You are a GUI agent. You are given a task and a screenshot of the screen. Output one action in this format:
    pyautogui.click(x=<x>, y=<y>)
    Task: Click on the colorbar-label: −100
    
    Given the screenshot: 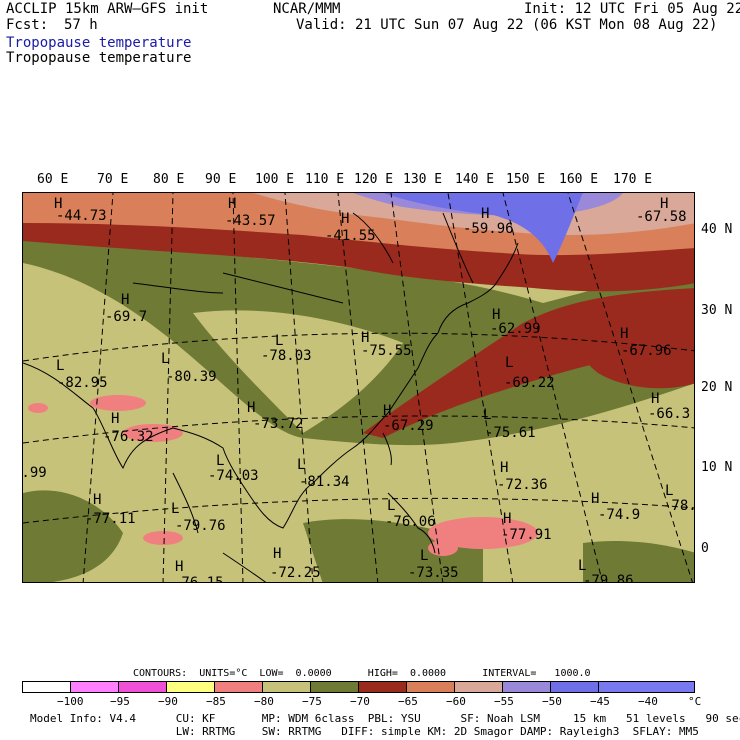 What is the action you would take?
    pyautogui.click(x=70, y=701)
    